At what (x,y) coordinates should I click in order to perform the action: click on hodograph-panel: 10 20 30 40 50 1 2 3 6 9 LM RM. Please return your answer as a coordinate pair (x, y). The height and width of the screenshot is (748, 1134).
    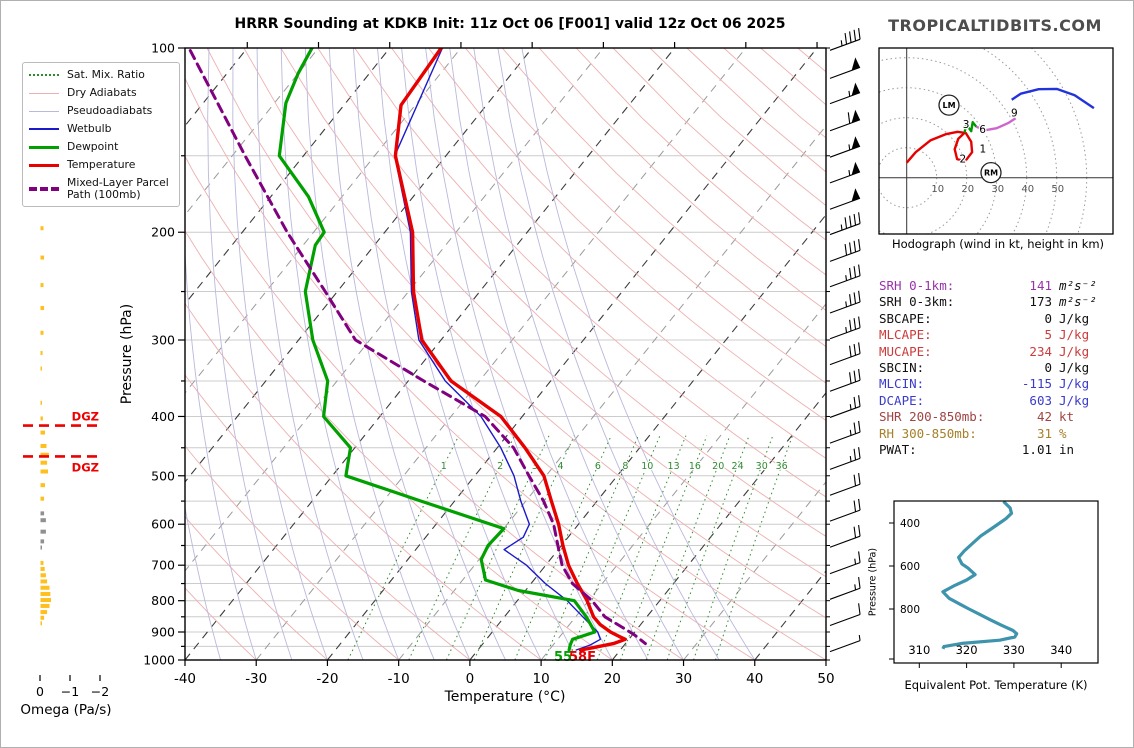
    Looking at the image, I should click on (996, 141).